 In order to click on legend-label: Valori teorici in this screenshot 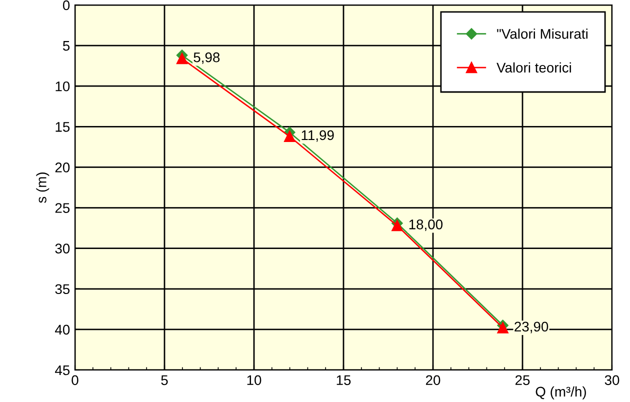, I will do `click(533, 67)`.